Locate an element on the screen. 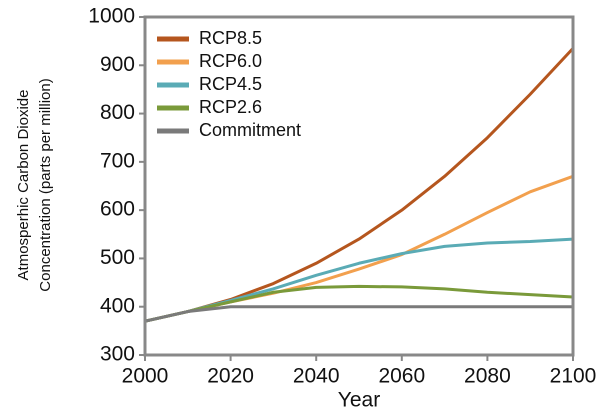 Image resolution: width=597 pixels, height=415 pixels. legend-label: RCP8.5 is located at coordinates (230, 38).